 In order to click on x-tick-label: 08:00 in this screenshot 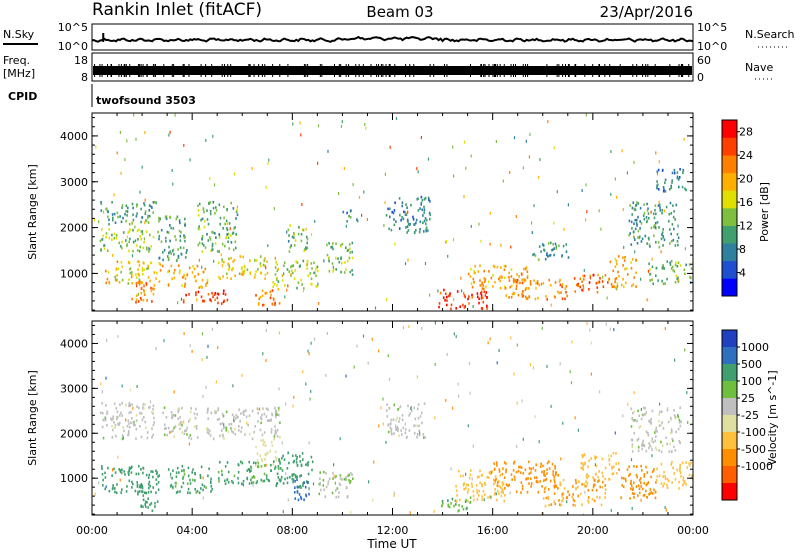, I will do `click(292, 530)`.